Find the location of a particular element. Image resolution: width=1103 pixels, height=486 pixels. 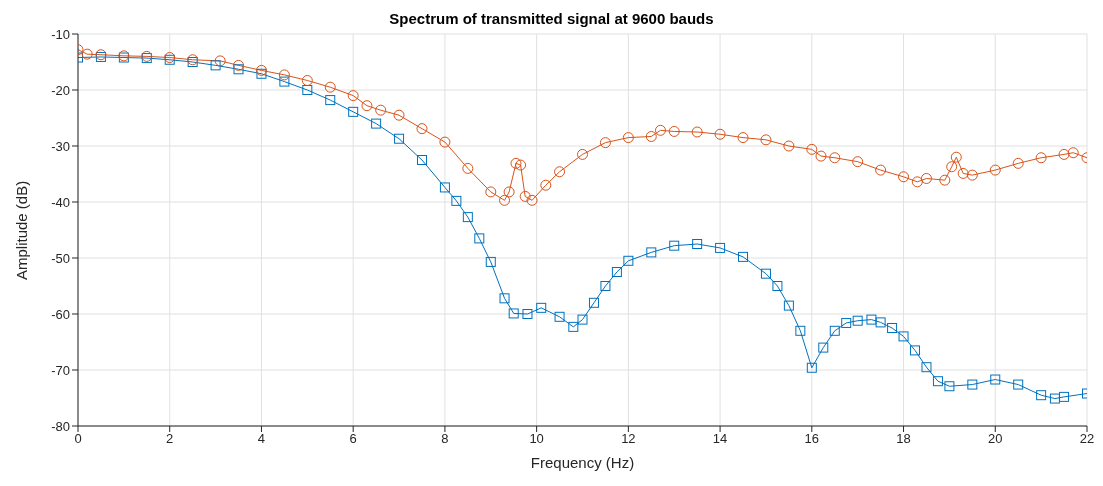

y-tick-label: -80 is located at coordinates (60, 426).